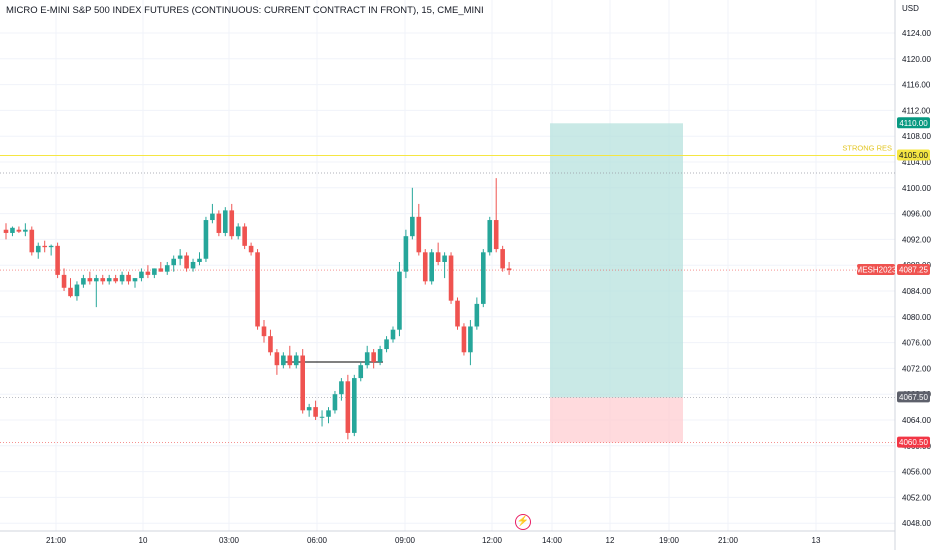  Describe the element at coordinates (916, 343) in the screenshot. I see `y-tick-label: 4076.00` at that location.